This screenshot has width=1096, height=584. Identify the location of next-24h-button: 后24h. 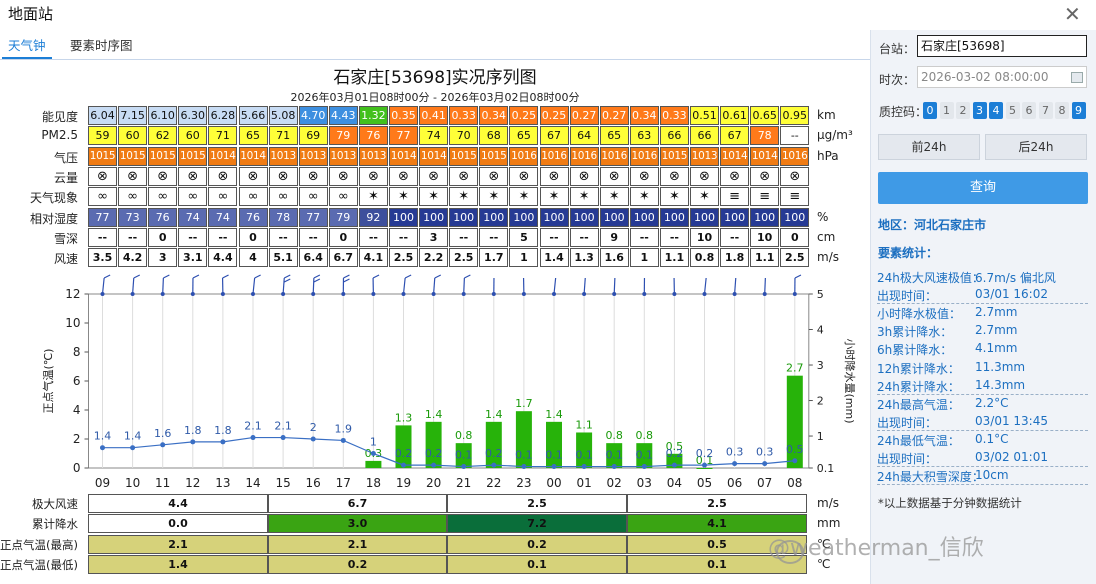
(1036, 147).